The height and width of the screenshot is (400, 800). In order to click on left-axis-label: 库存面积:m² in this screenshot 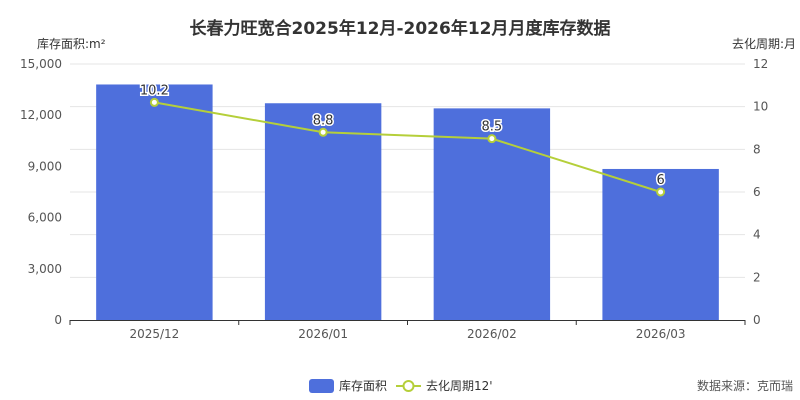, I will do `click(71, 43)`.